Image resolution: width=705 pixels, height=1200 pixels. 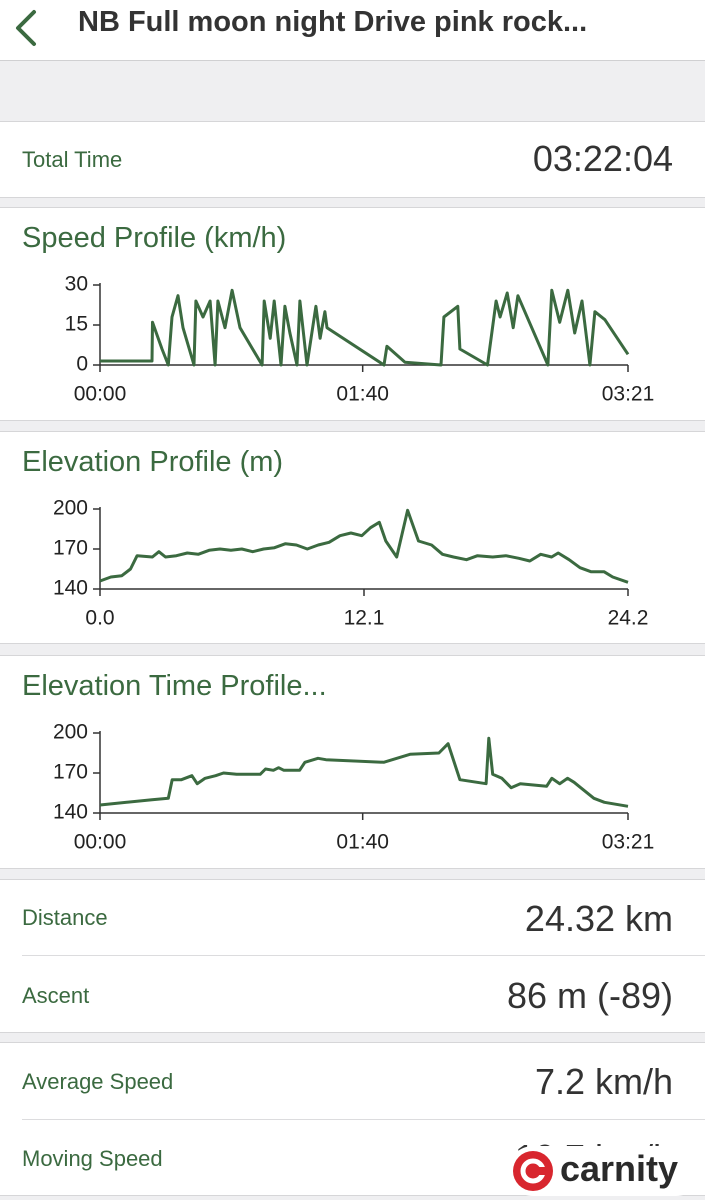 What do you see at coordinates (154, 238) in the screenshot?
I see `chart-title: Speed Profile (km/h)` at bounding box center [154, 238].